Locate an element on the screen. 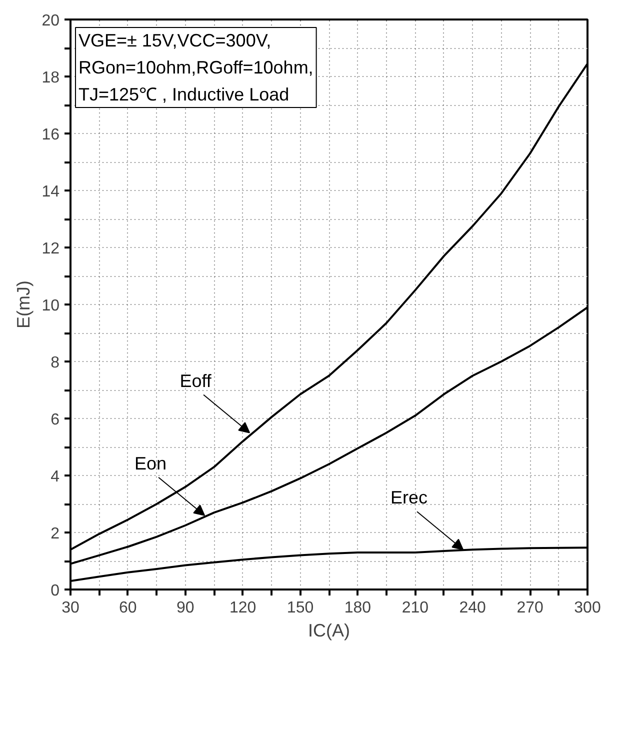  y-axis-title: E(mJ) is located at coordinates (24, 304).